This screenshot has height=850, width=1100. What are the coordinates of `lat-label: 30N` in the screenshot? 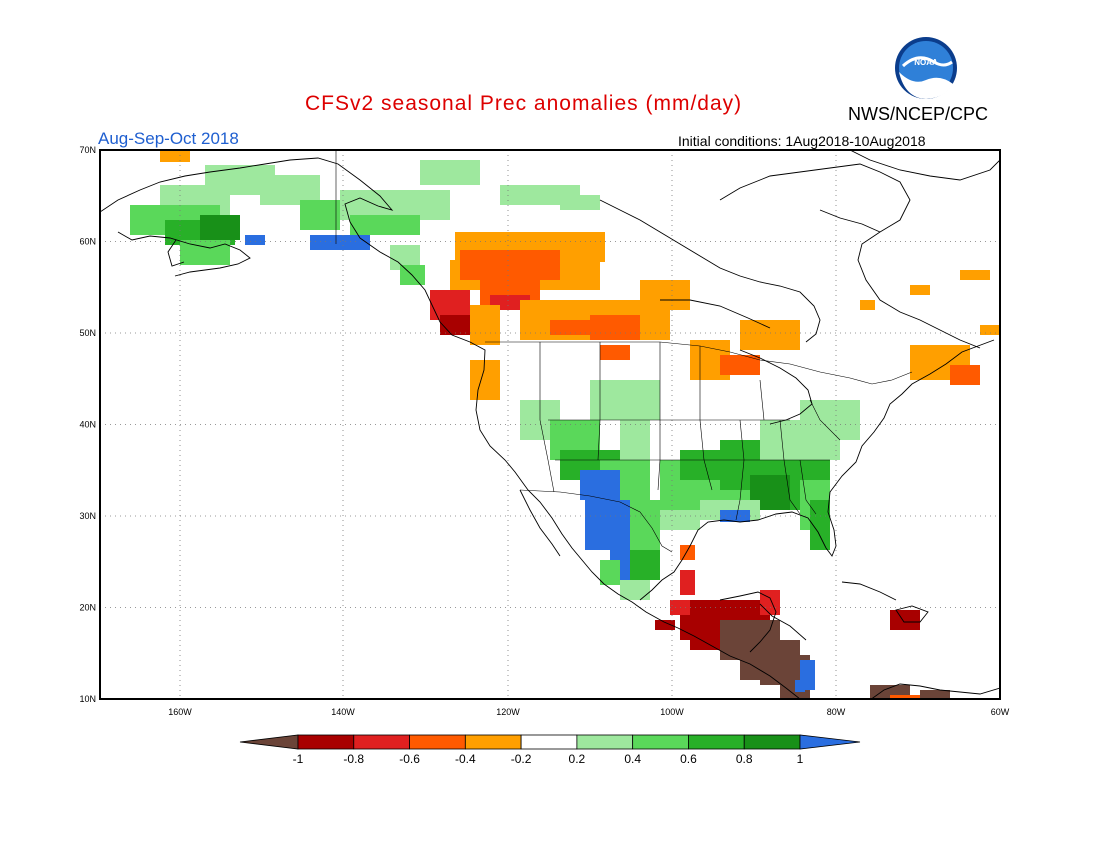 It's located at (87, 516).